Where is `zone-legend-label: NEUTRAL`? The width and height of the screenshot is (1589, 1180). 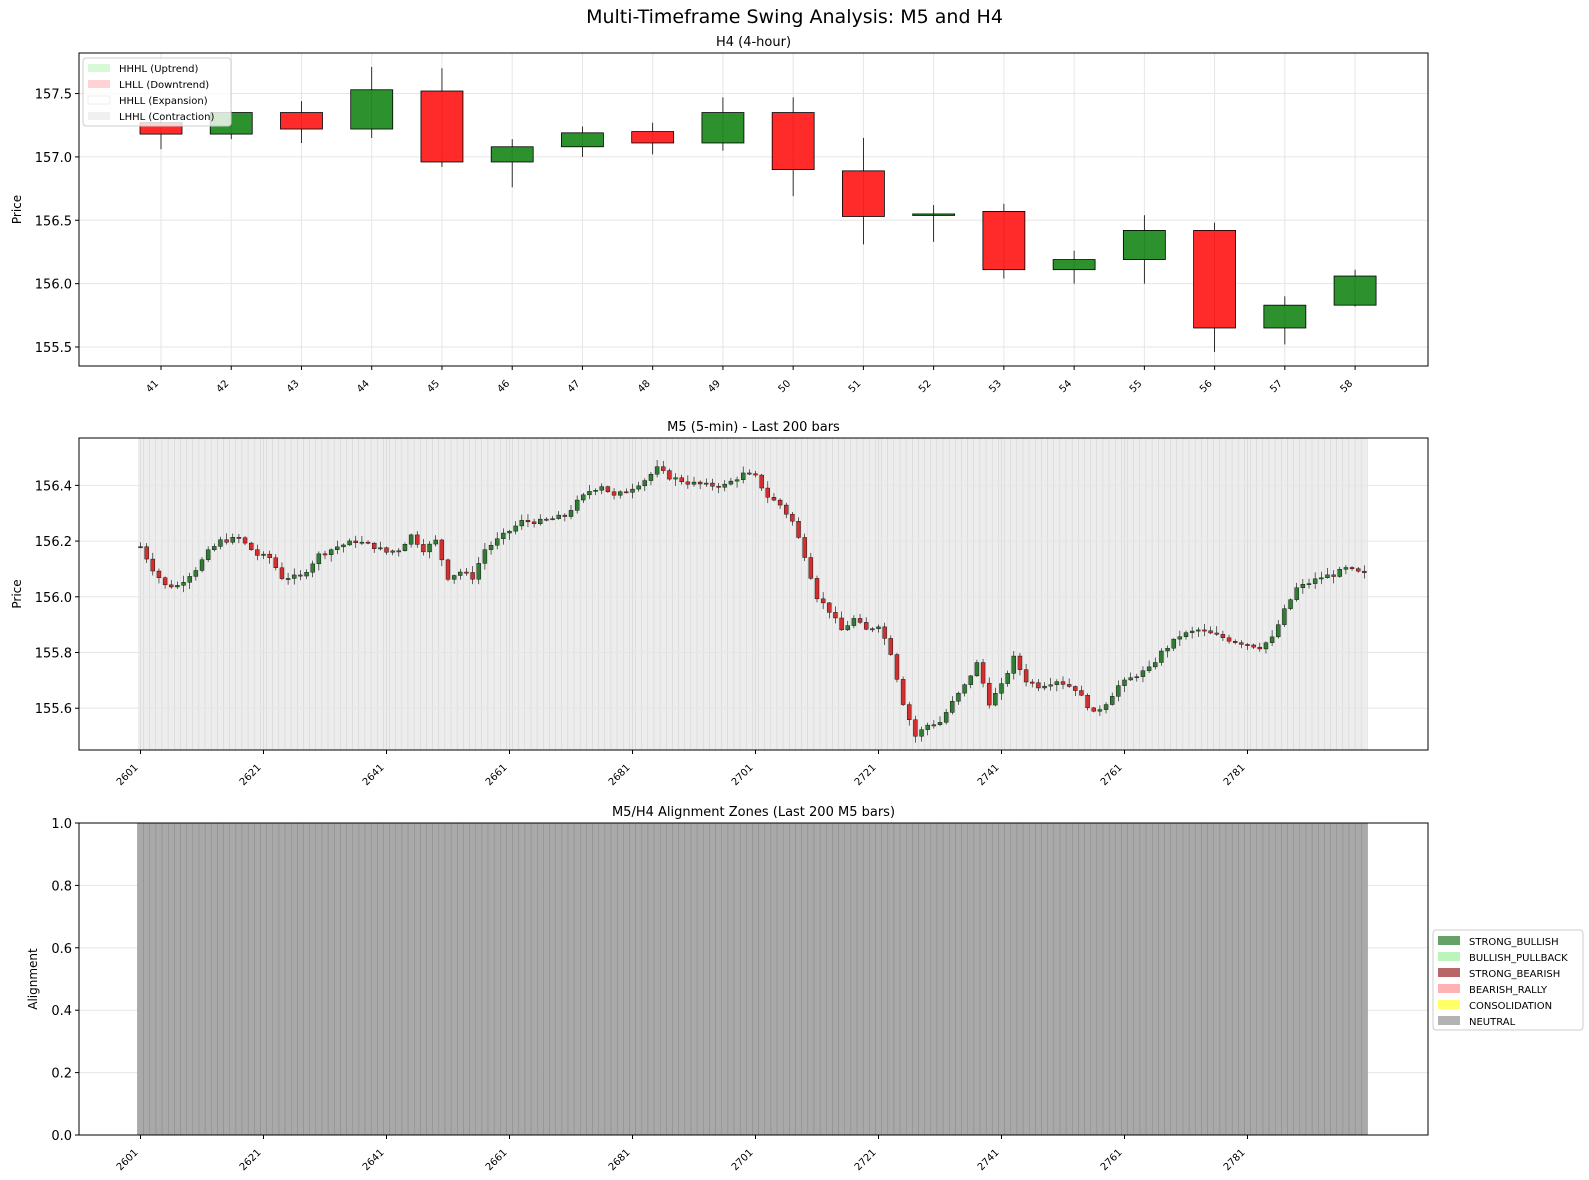
zone-legend-label: NEUTRAL is located at coordinates (1492, 1022).